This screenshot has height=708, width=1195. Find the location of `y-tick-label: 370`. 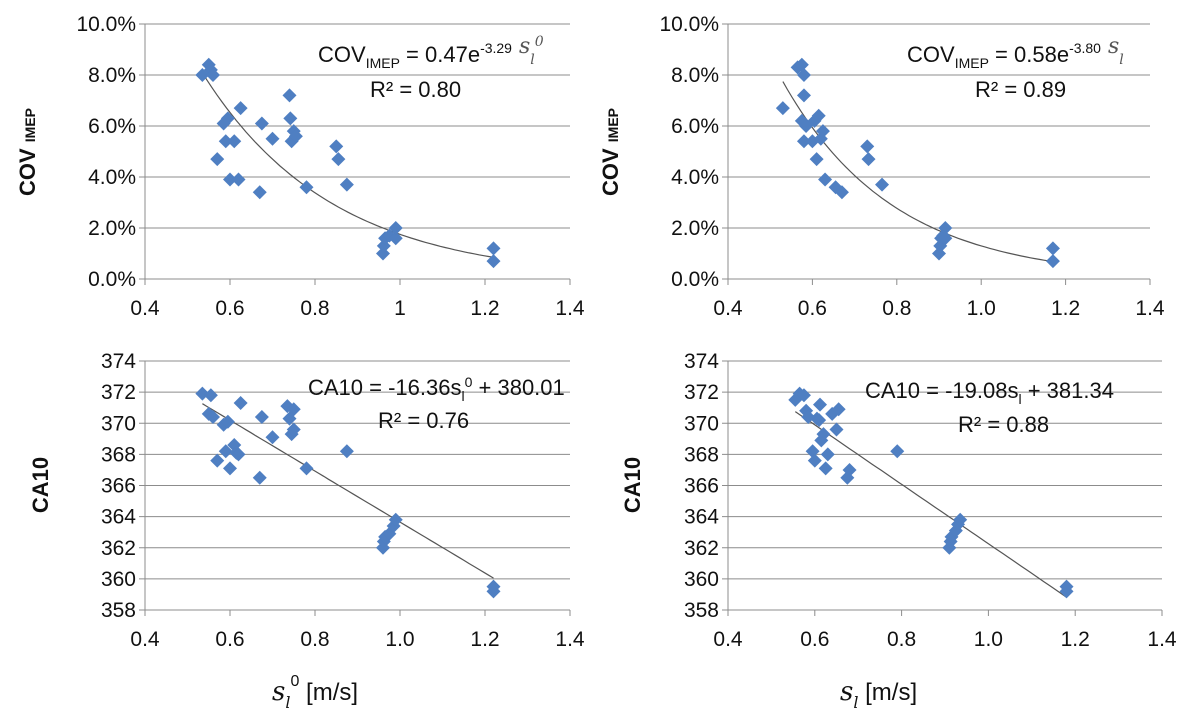

y-tick-label: 370 is located at coordinates (118, 423).